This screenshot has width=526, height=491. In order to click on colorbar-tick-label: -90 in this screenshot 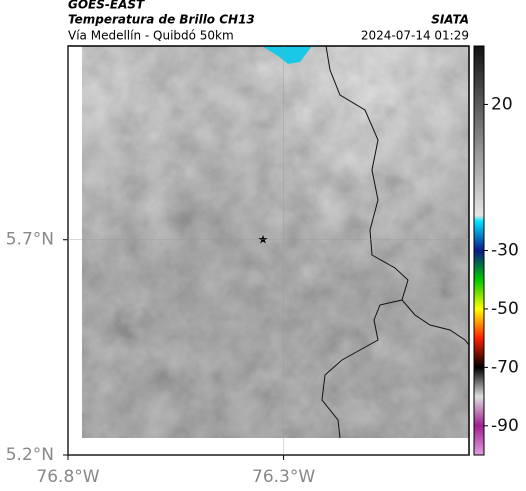, I will do `click(505, 426)`.